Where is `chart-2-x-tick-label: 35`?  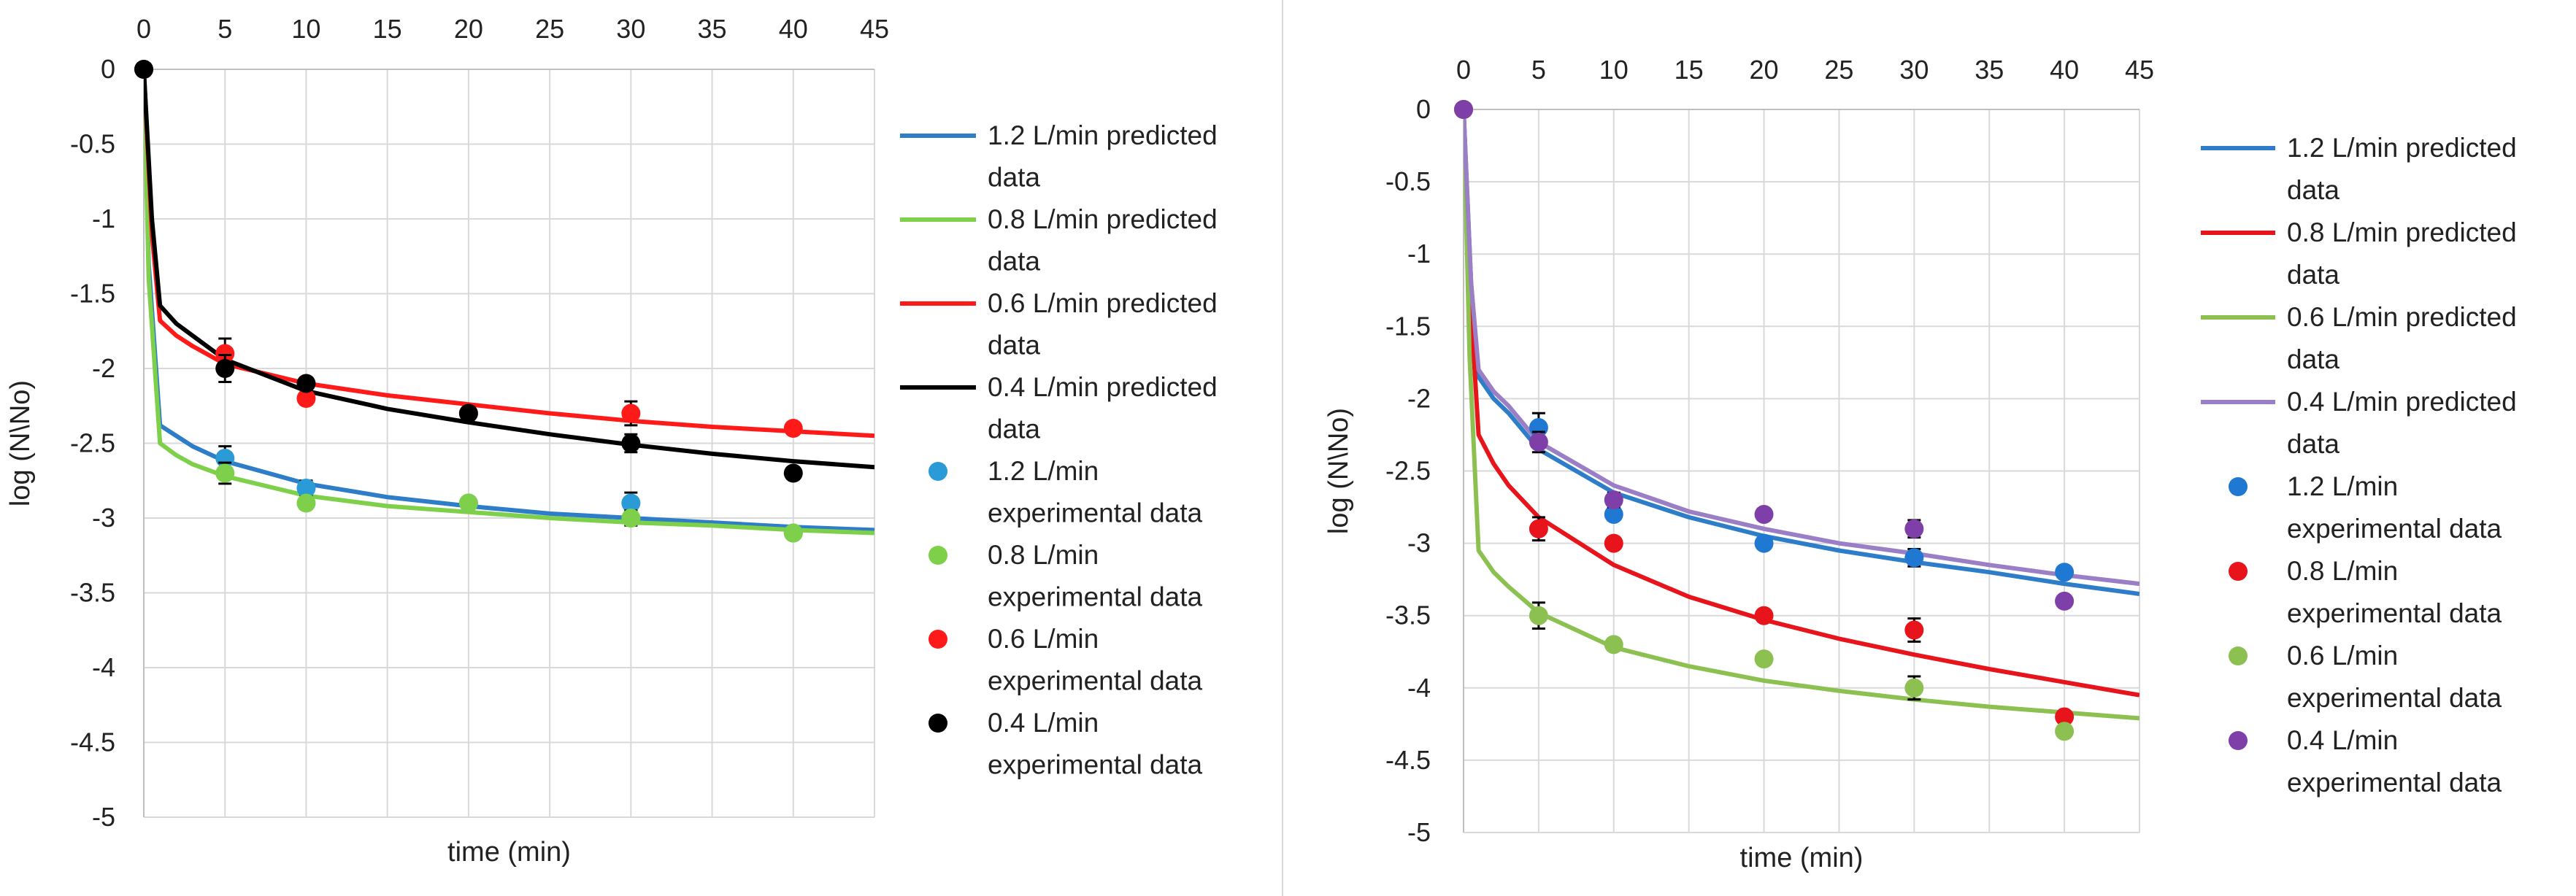 chart-2-x-tick-label: 35 is located at coordinates (1989, 70).